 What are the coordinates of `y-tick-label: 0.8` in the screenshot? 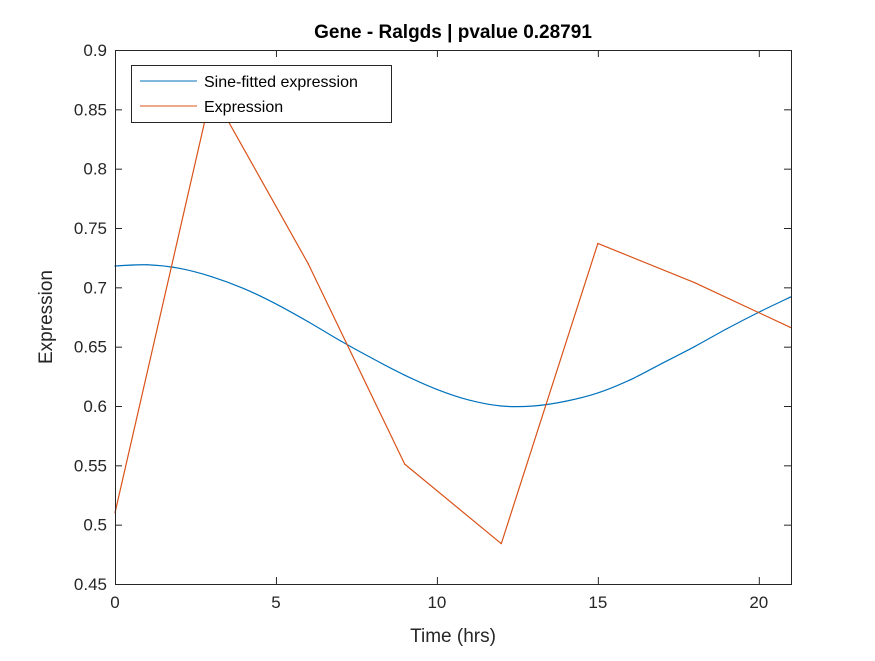 It's located at (95, 169).